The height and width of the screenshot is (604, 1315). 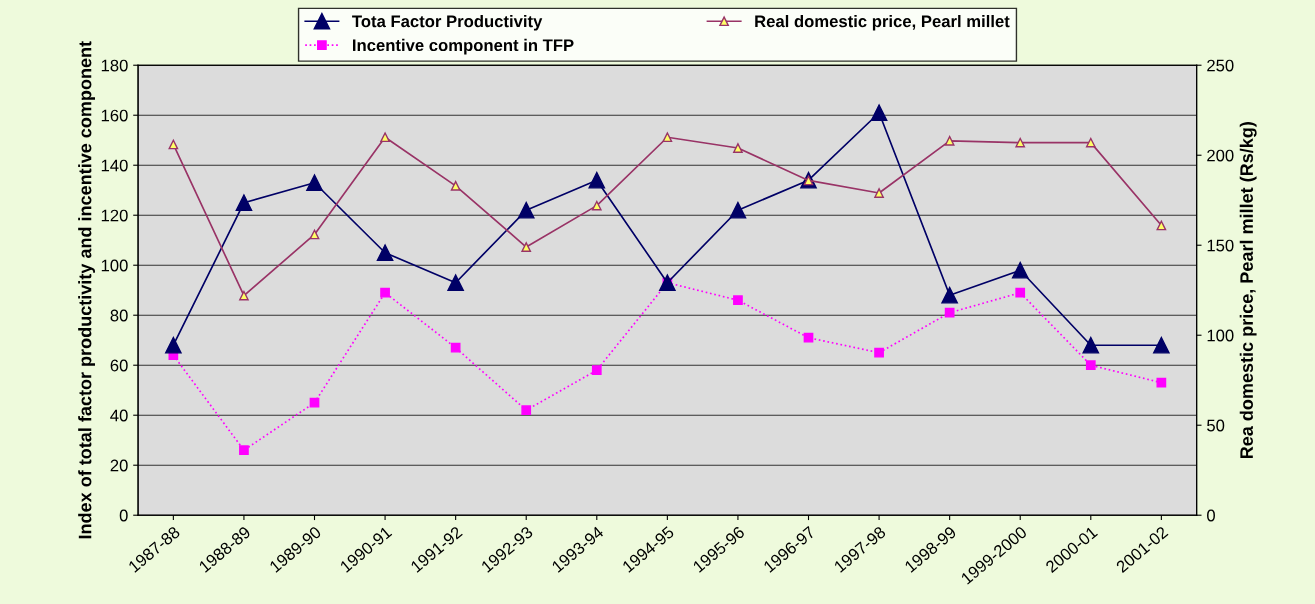 What do you see at coordinates (114, 165) in the screenshot?
I see `y-tick-label: 140` at bounding box center [114, 165].